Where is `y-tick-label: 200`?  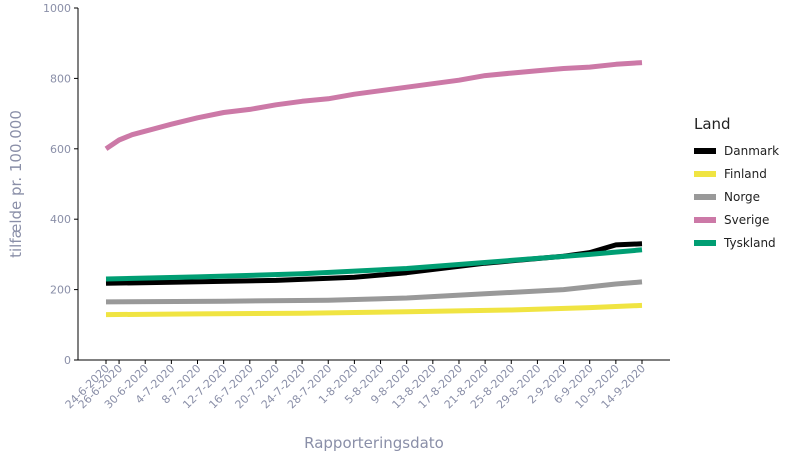 y-tick-label: 200 is located at coordinates (60, 290).